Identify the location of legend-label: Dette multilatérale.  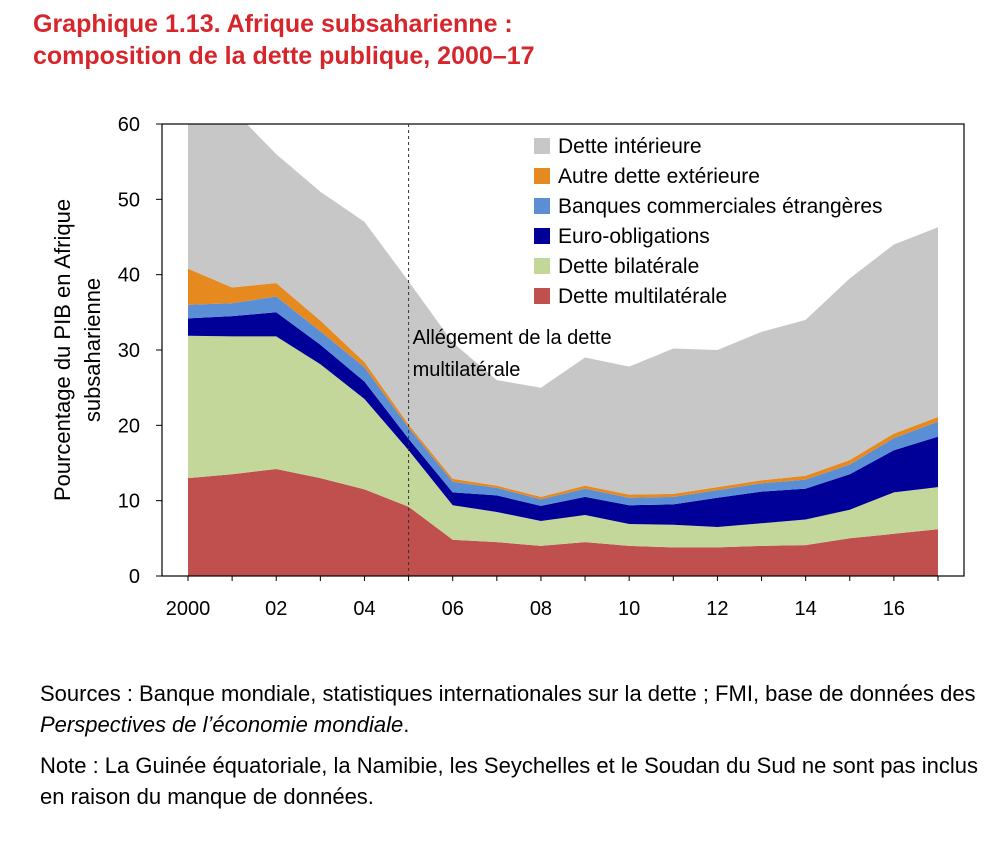
(642, 296).